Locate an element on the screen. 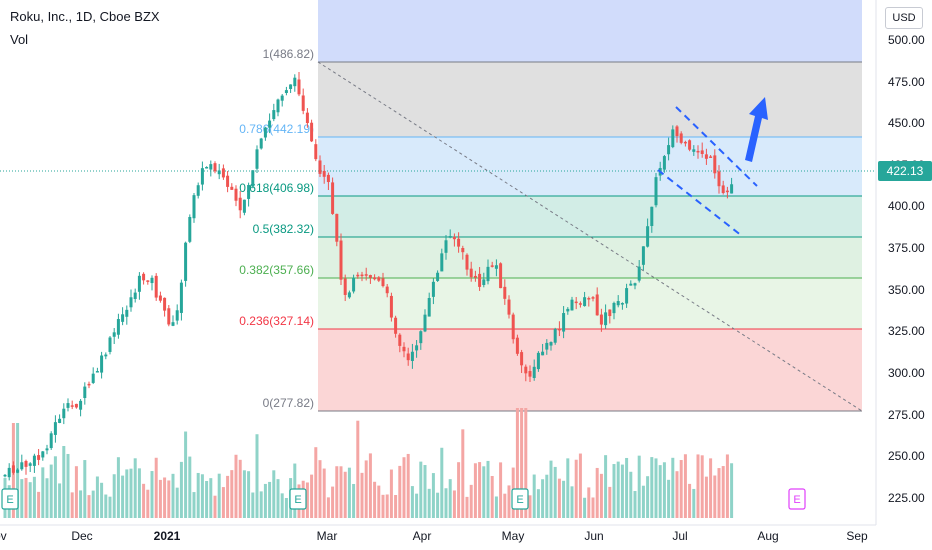 This screenshot has height=550, width=932. currency-button: USD is located at coordinates (904, 18).